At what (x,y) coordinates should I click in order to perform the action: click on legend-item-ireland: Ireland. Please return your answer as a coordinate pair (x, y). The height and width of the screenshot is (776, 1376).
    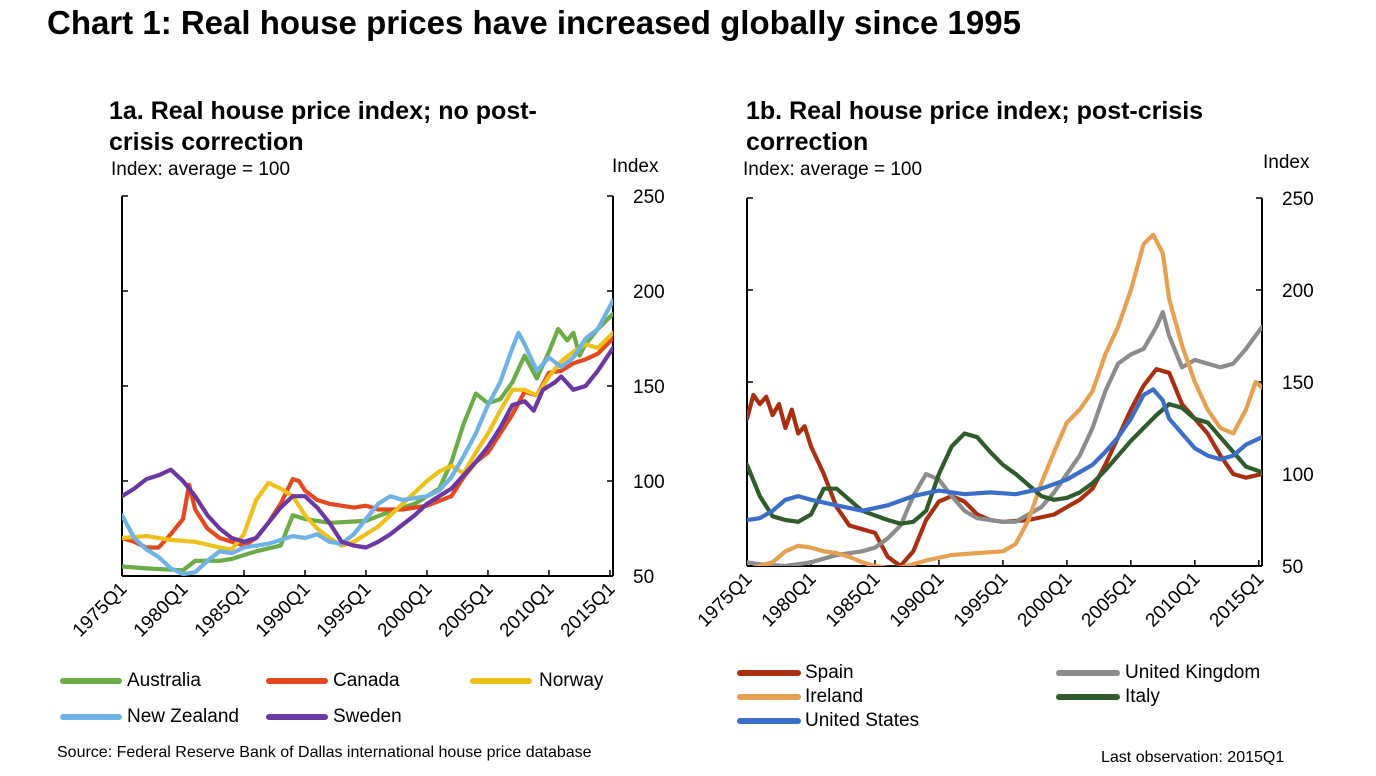
    Looking at the image, I should click on (837, 697).